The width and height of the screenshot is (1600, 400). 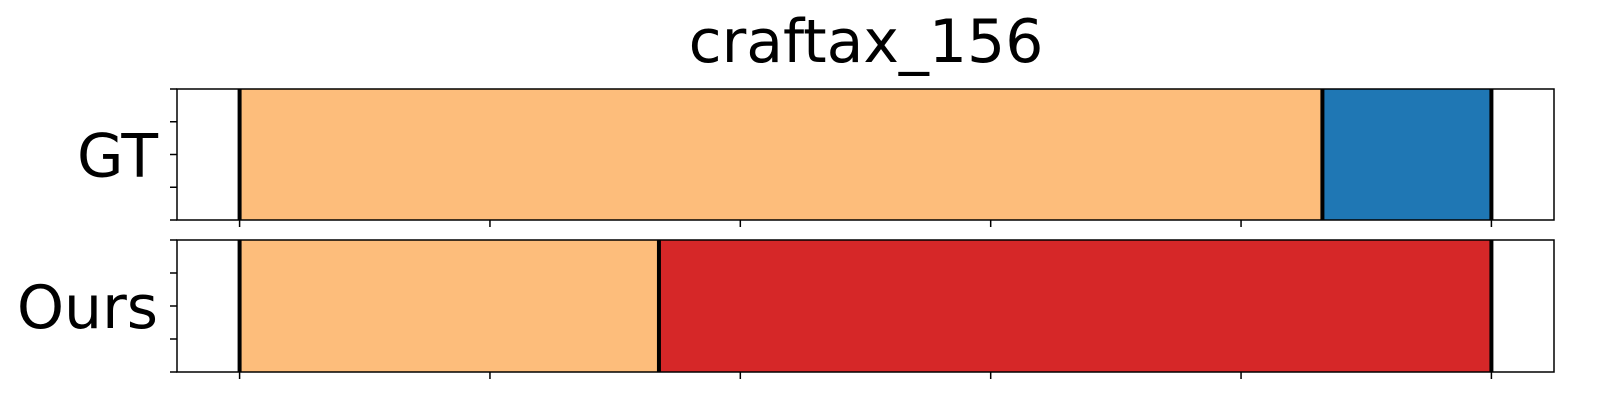 What do you see at coordinates (117, 157) in the screenshot?
I see `row-label-gt: GT` at bounding box center [117, 157].